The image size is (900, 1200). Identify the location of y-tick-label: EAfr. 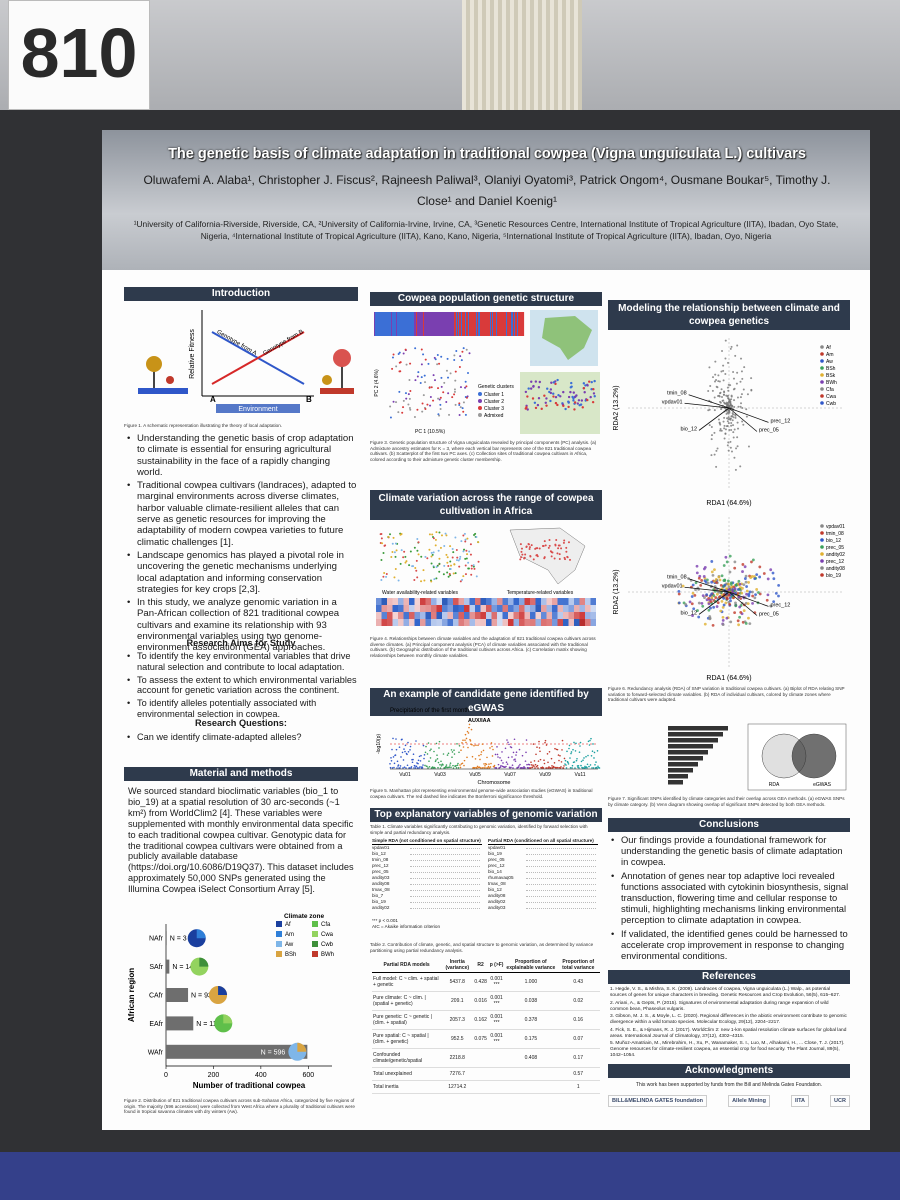
(156, 1024).